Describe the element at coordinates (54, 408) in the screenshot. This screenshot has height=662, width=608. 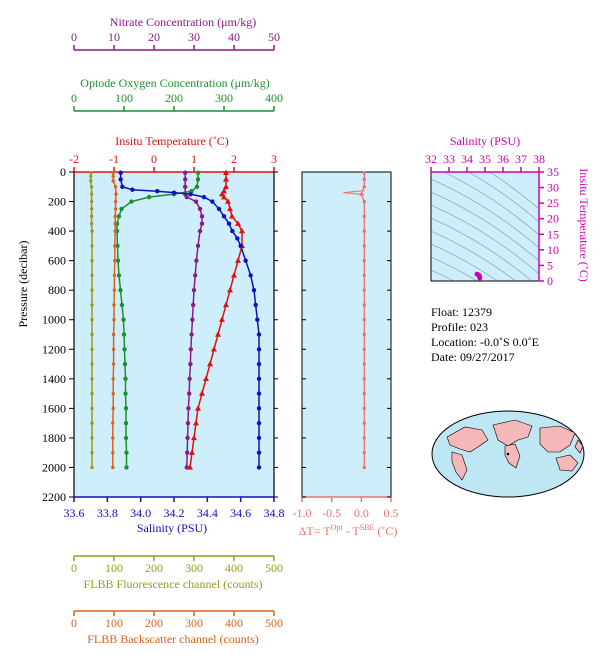
I see `pressure-tick-label: 1600` at that location.